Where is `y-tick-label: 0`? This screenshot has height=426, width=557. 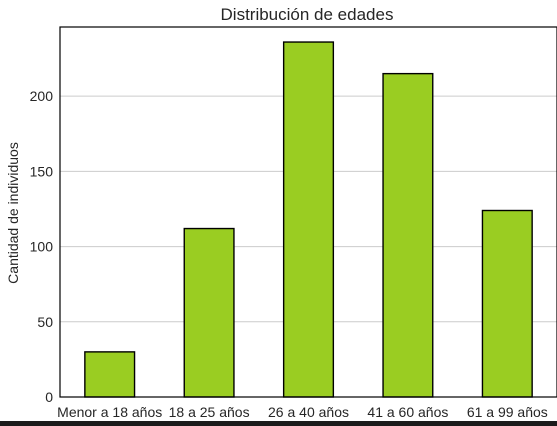 y-tick-label: 0 is located at coordinates (49, 397).